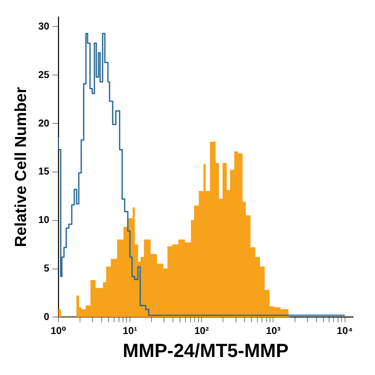  What do you see at coordinates (47, 269) in the screenshot?
I see `y-tick-label: 5` at bounding box center [47, 269].